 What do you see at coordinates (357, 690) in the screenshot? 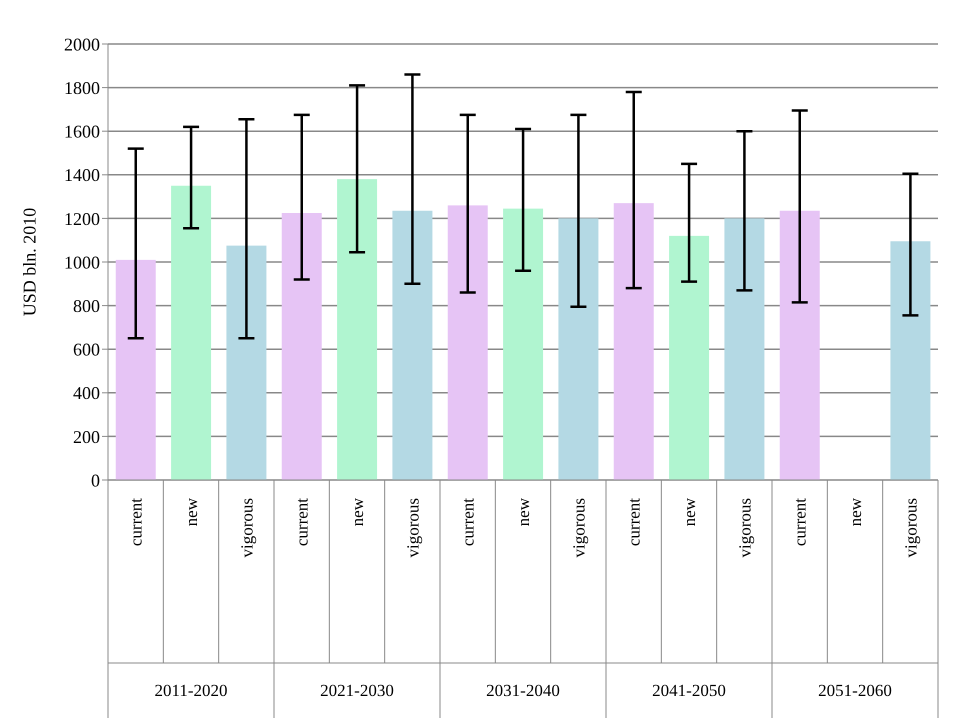
I see `text: 2021-2030` at bounding box center [357, 690].